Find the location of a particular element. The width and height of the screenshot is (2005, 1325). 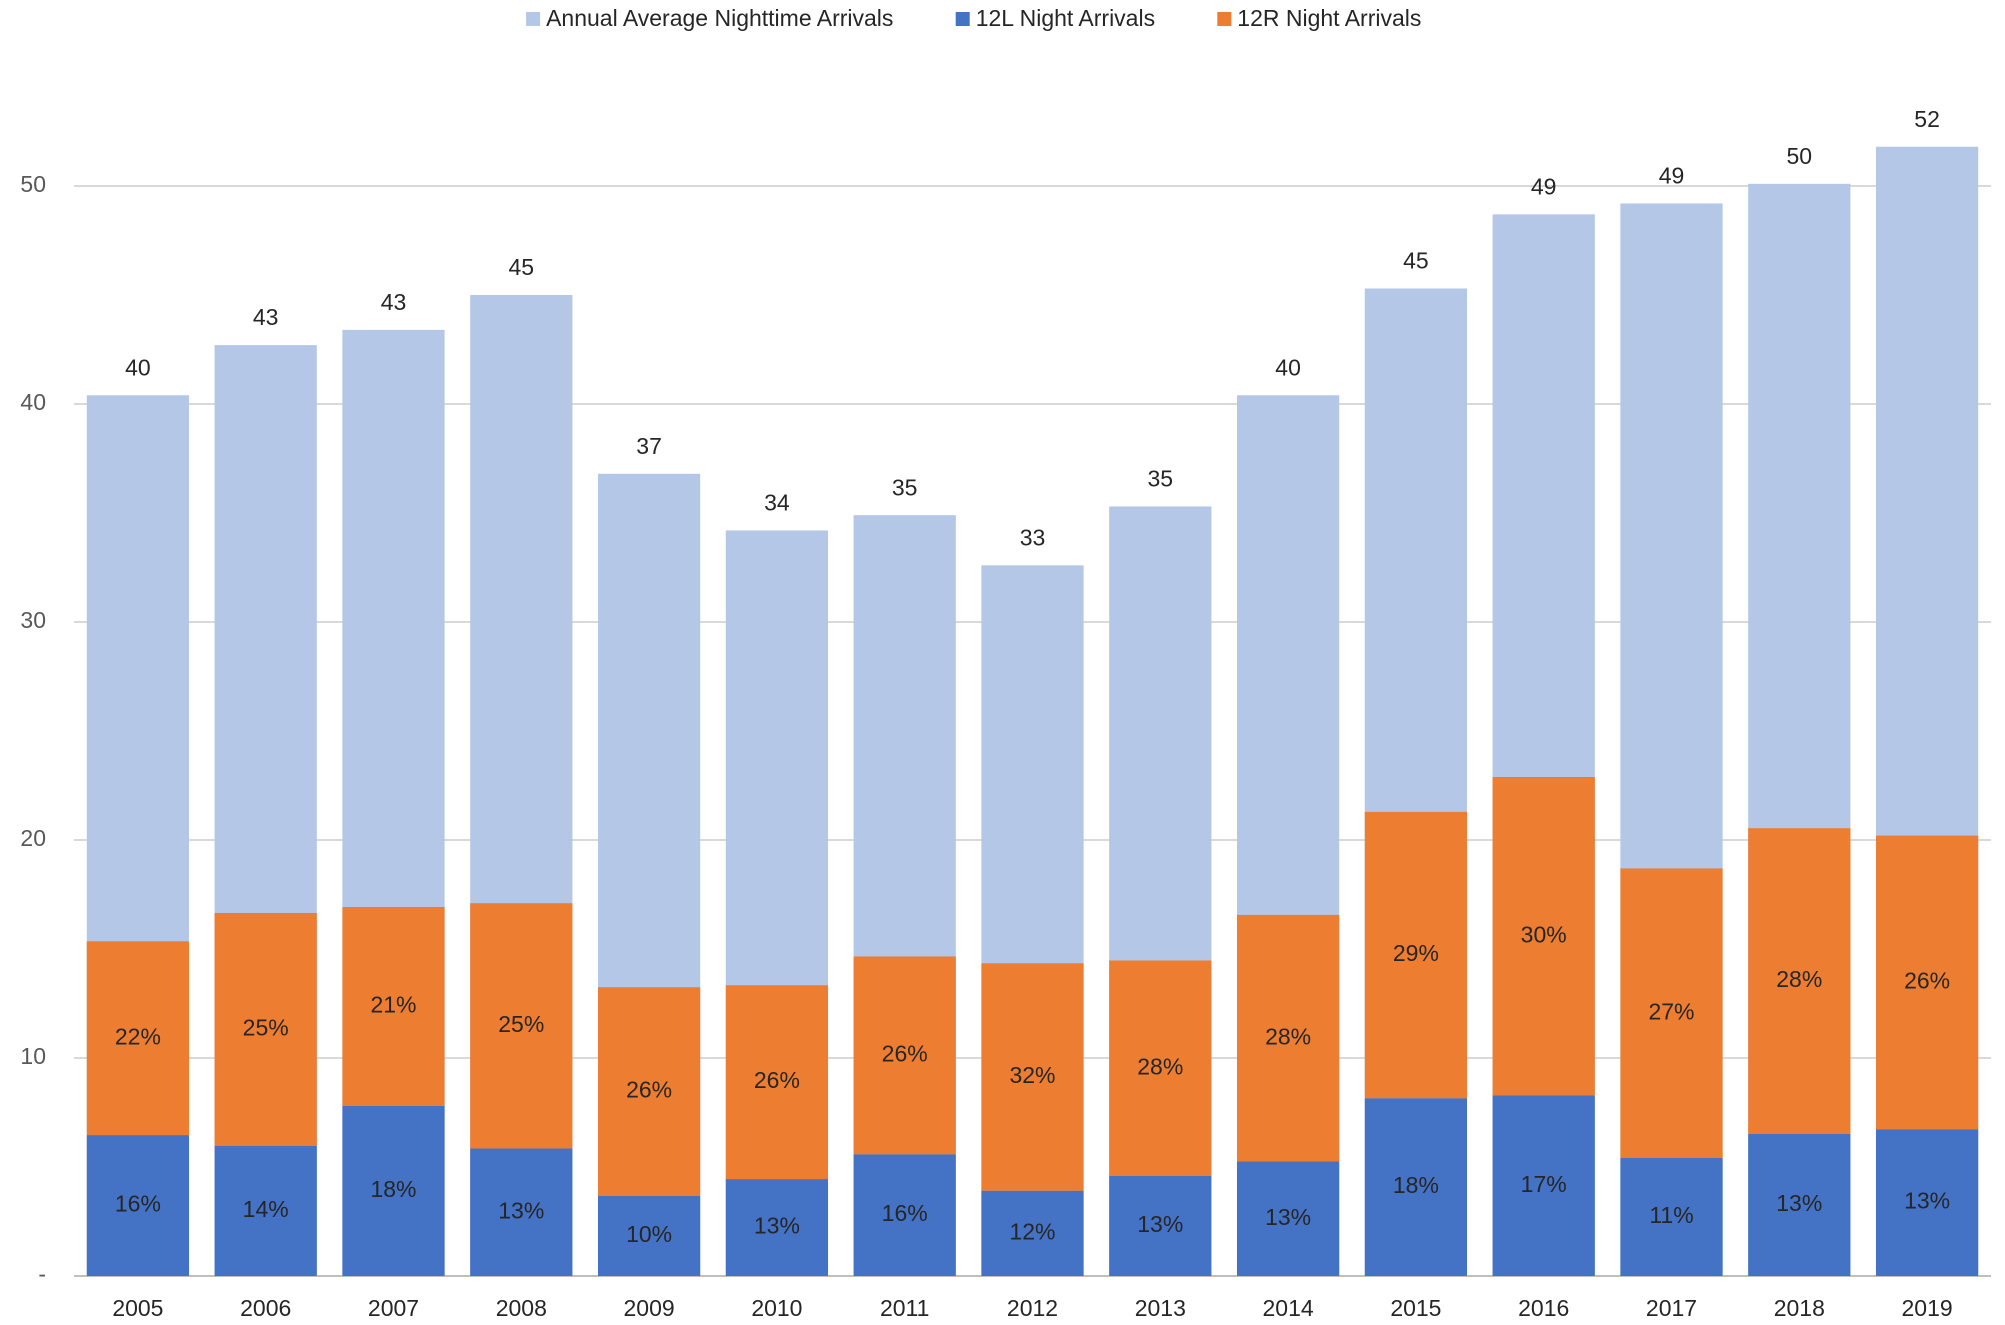

x-tick-label: 2016 is located at coordinates (1543, 1308).